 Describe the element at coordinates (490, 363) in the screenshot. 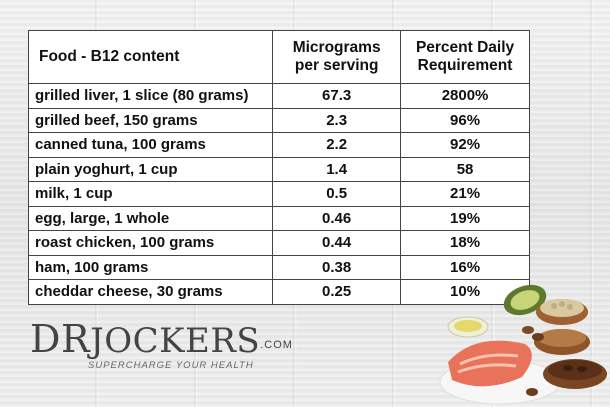

I see `salmon-shape` at that location.